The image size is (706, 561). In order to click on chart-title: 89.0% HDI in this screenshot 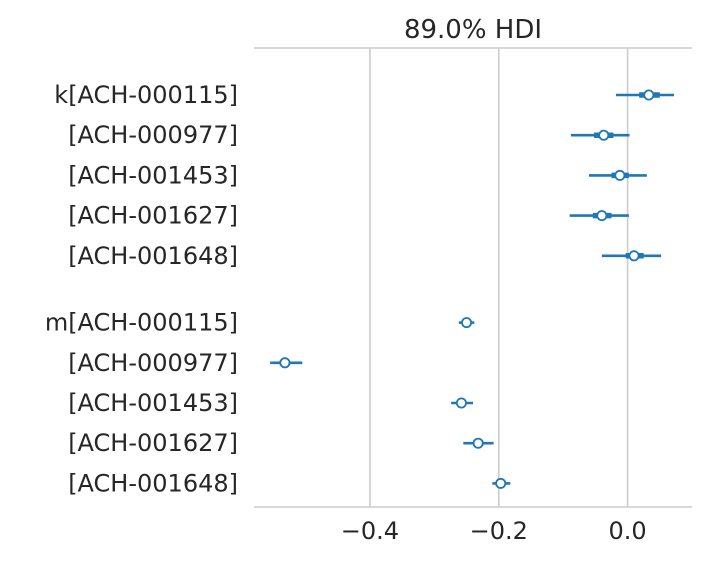, I will do `click(473, 30)`.